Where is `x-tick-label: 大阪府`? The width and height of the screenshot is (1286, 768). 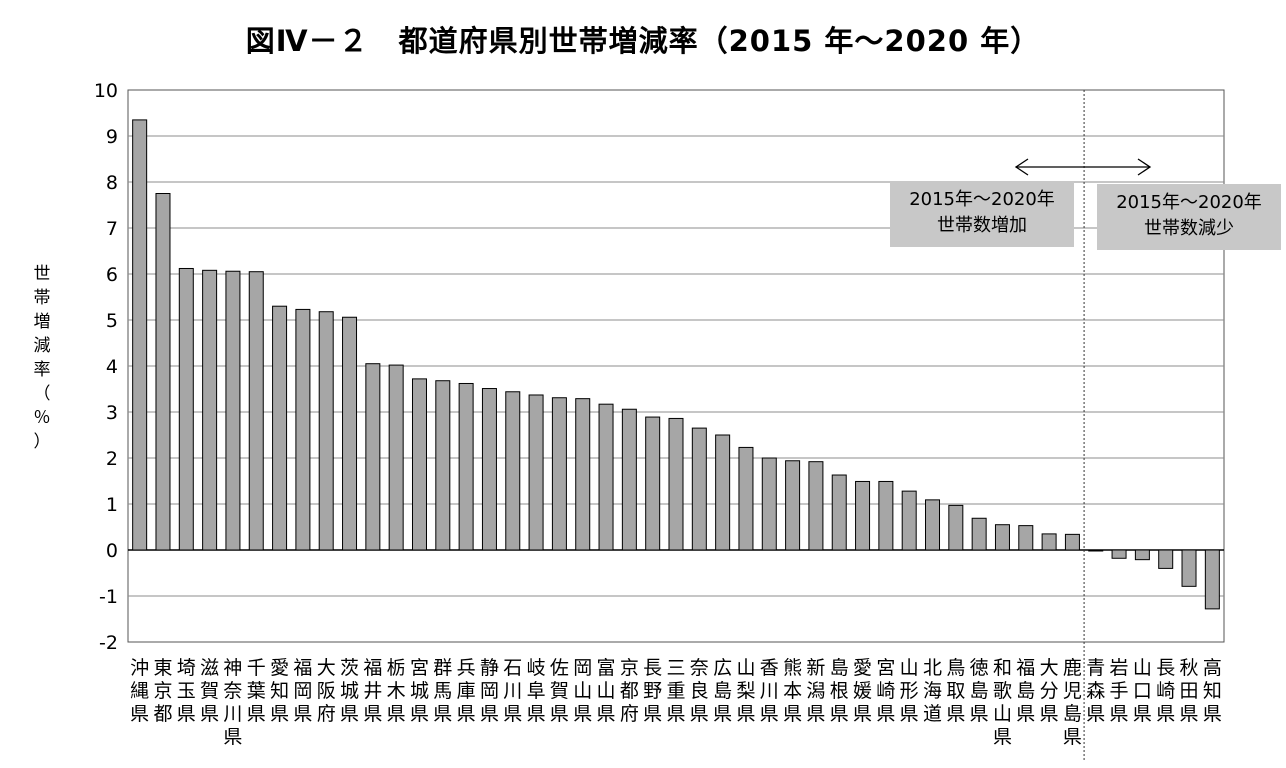 x-tick-label: 大阪府 is located at coordinates (326, 691).